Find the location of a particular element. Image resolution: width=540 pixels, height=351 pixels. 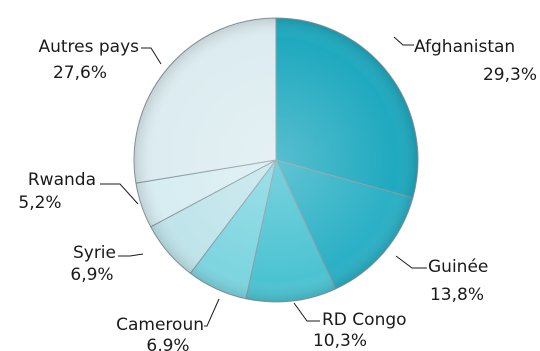

slice-name-autres-pays: Autres pays is located at coordinates (88, 47).